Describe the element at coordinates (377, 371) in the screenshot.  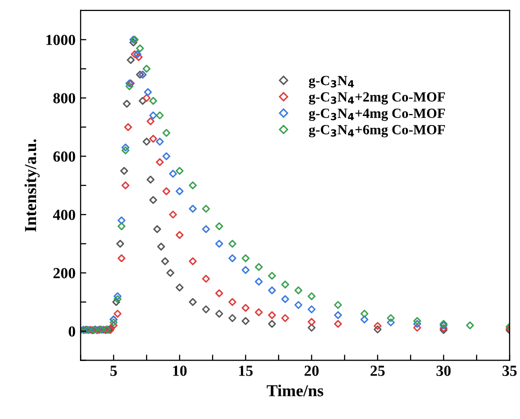
I see `x-tick-label: 25` at that location.